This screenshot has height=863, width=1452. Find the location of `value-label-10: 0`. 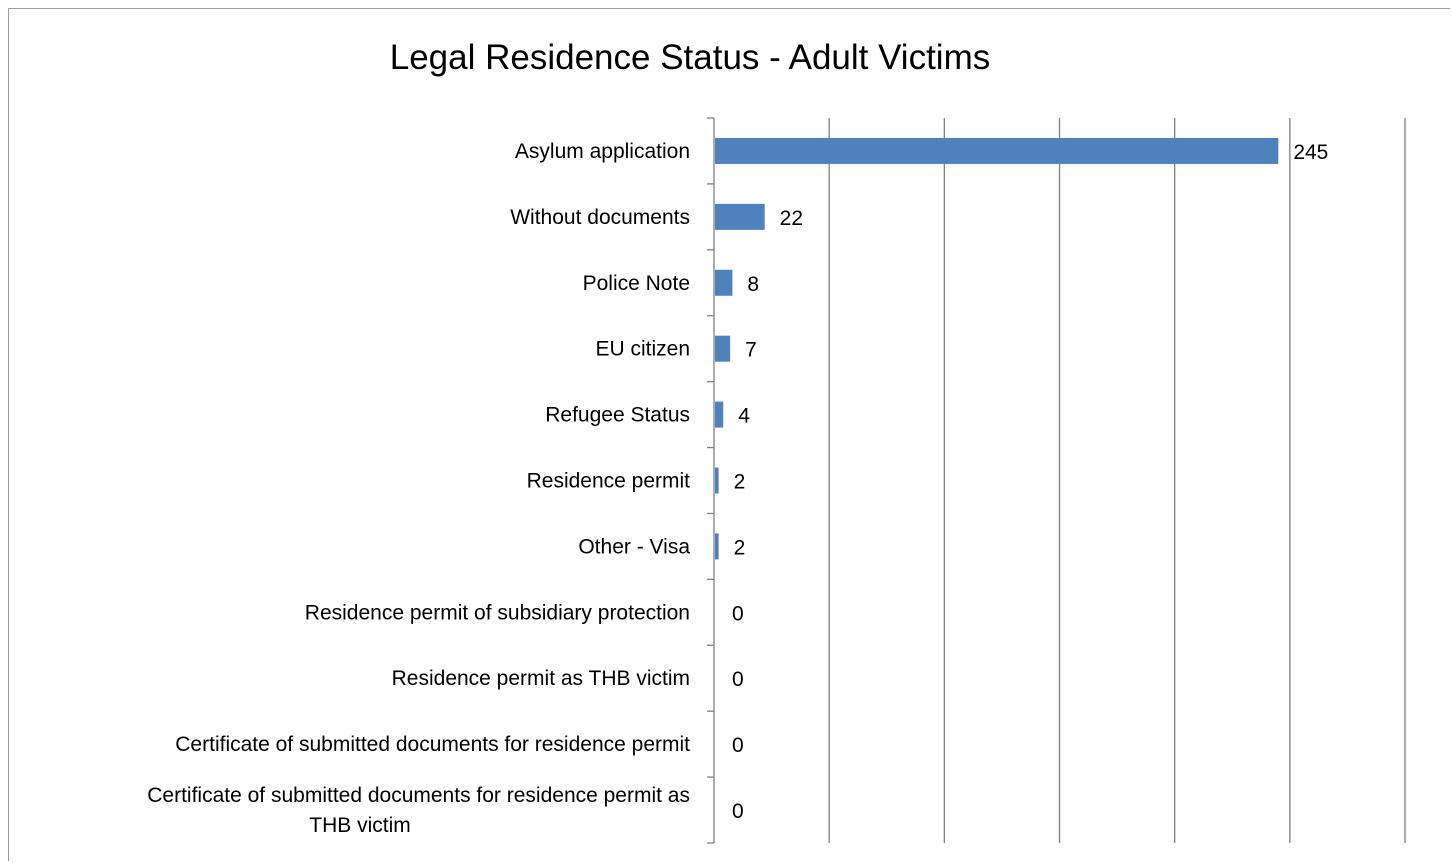

value-label-10: 0 is located at coordinates (738, 811).